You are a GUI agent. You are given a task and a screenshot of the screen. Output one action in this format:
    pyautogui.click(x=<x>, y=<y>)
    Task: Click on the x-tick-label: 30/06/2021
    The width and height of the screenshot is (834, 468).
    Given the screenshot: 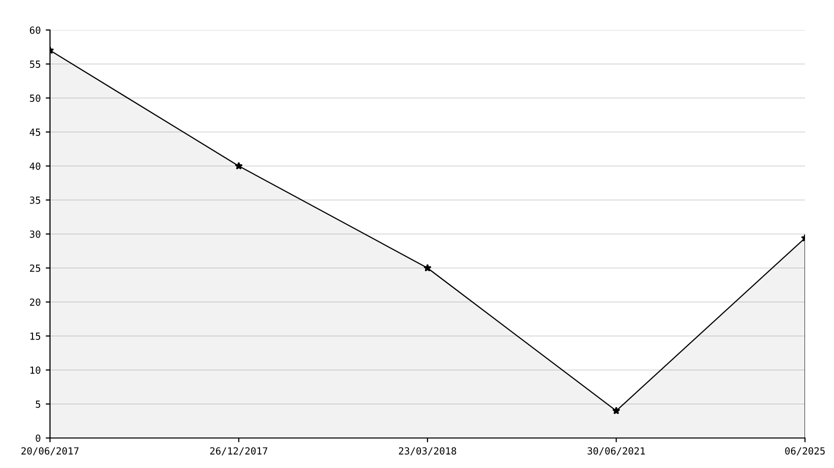 What is the action you would take?
    pyautogui.click(x=616, y=451)
    